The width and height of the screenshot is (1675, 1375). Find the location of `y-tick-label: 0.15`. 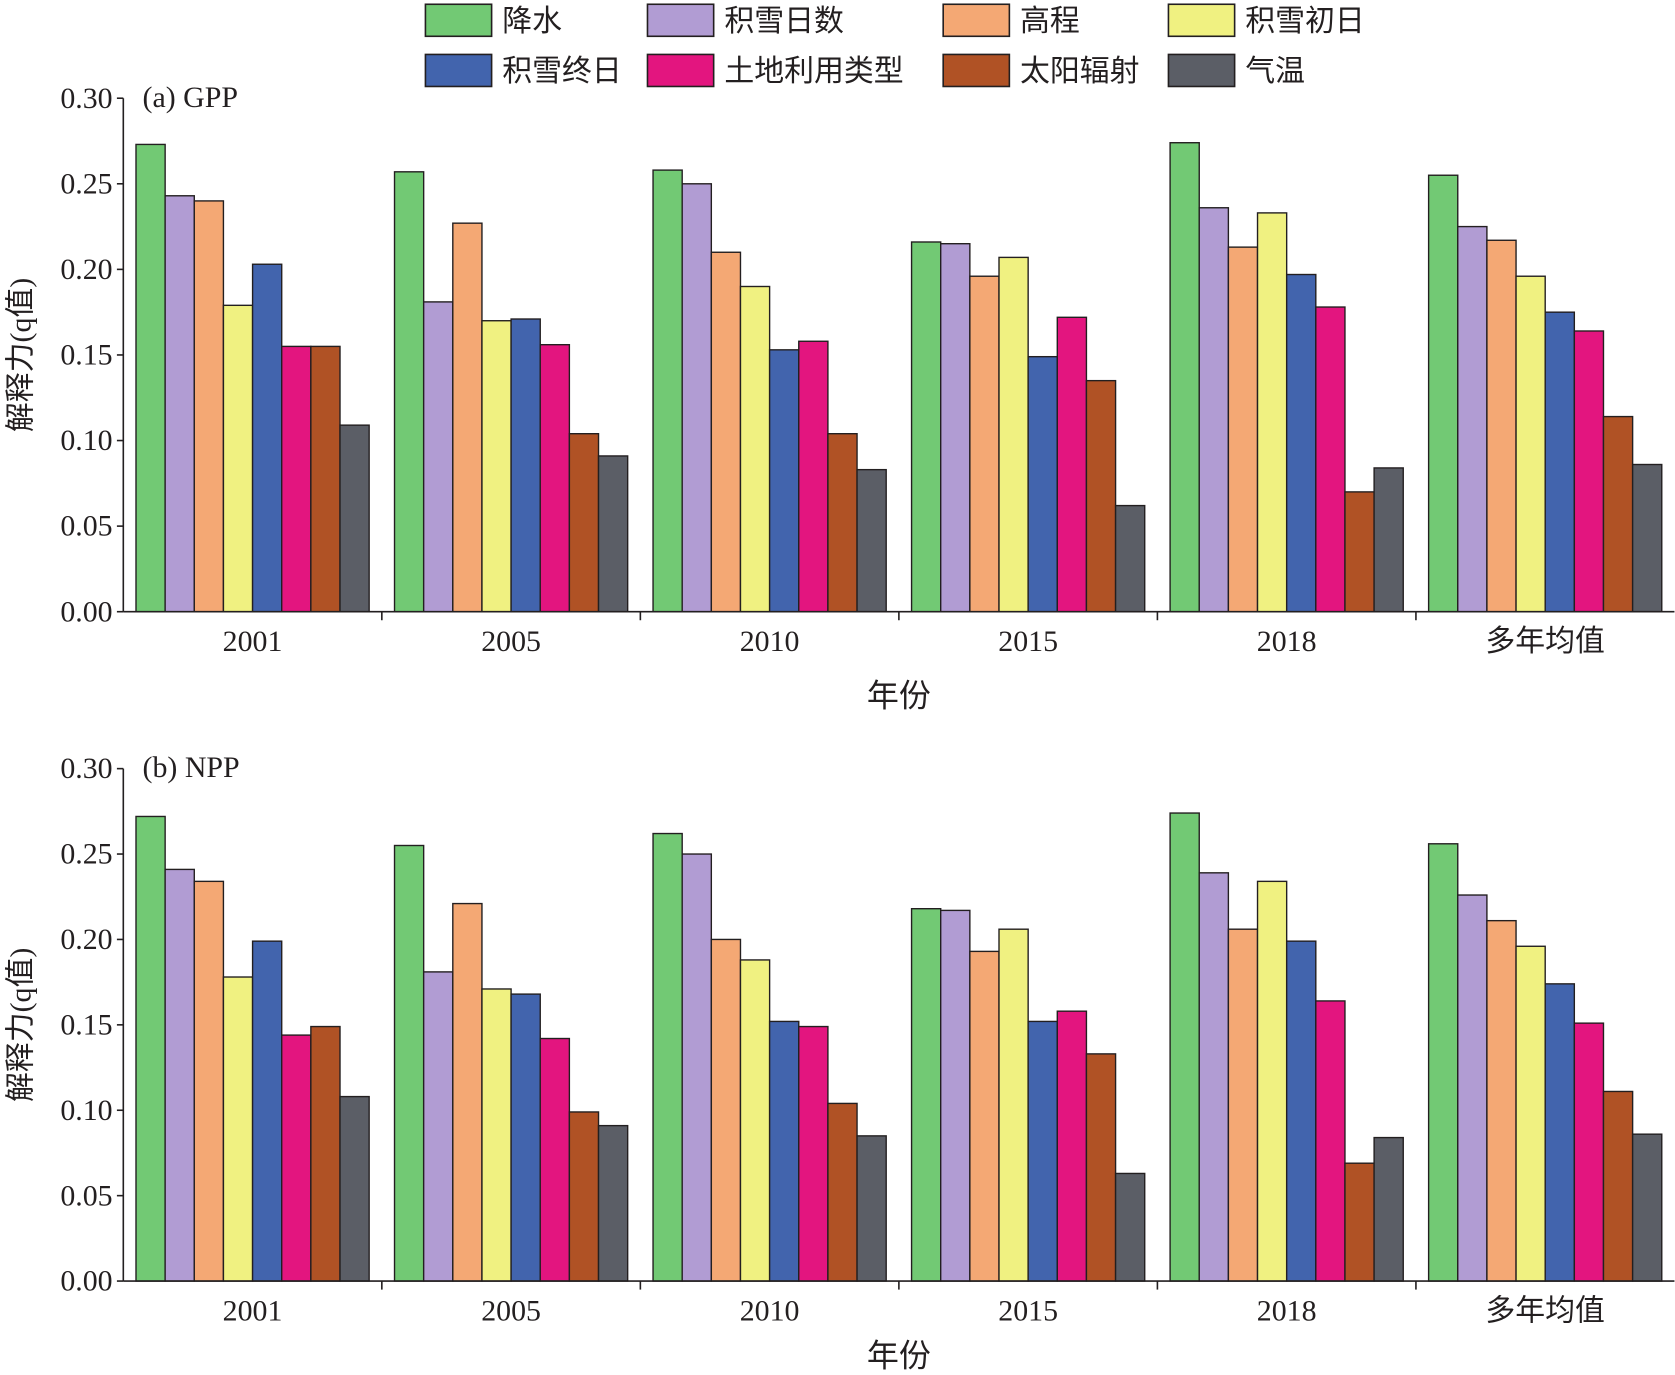

y-tick-label: 0.15 is located at coordinates (86, 355).